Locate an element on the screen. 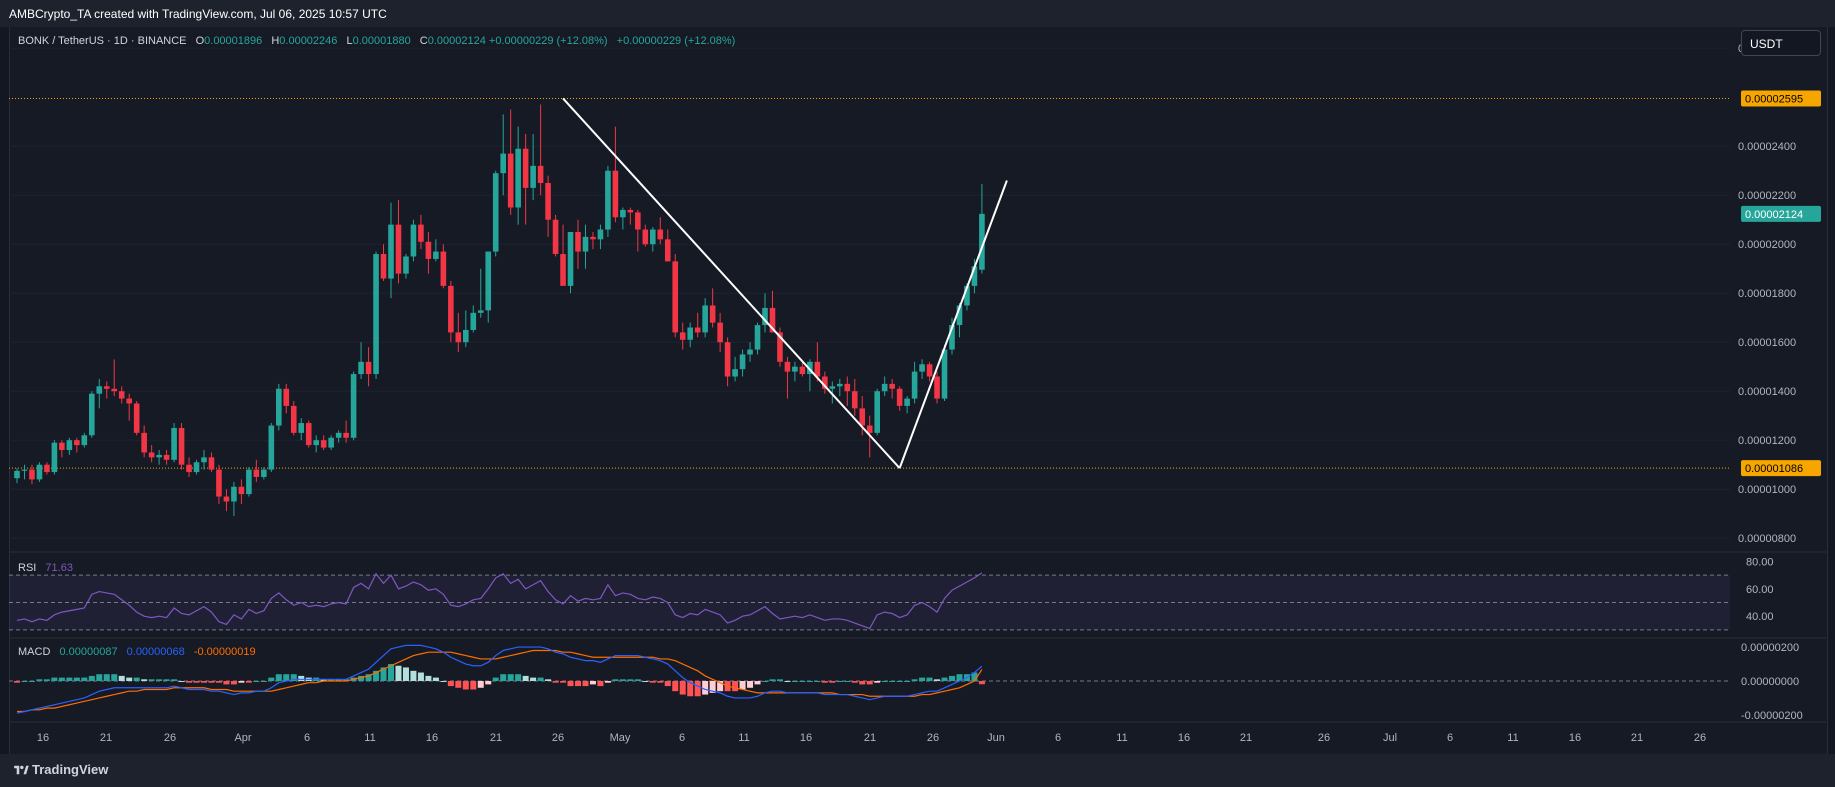  time-tick-label: 11 is located at coordinates (1512, 738).